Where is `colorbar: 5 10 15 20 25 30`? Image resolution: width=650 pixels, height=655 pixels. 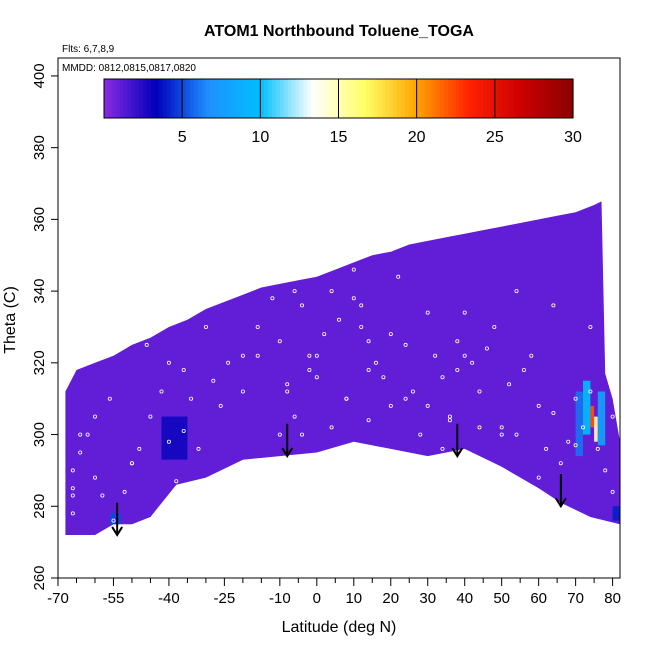
colorbar: 5 10 15 20 25 30 is located at coordinates (342, 112).